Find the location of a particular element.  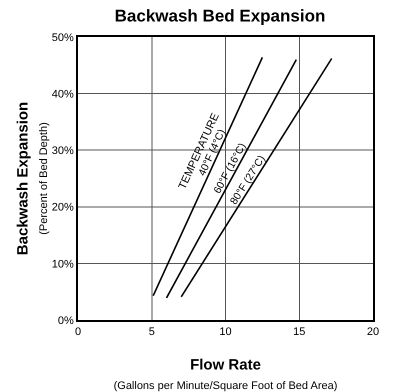

x-tick-label: 5 is located at coordinates (151, 332).